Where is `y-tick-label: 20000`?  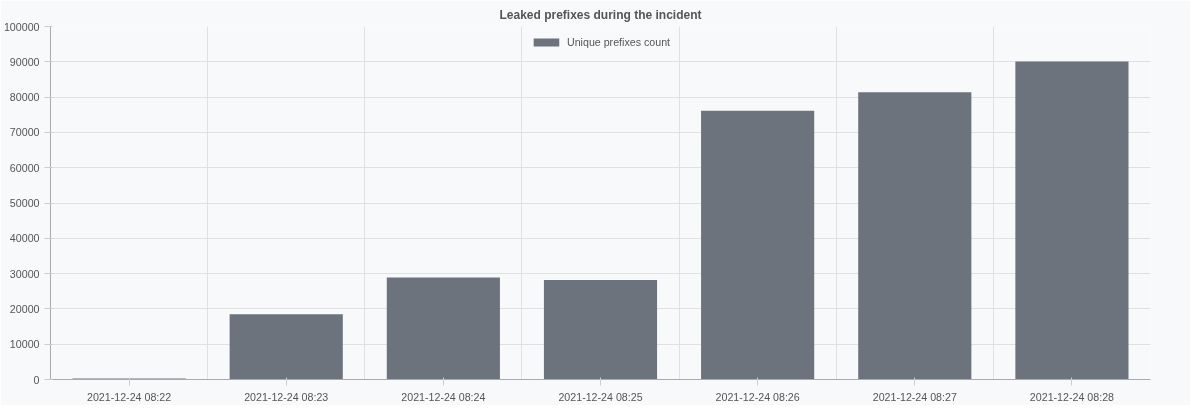 y-tick-label: 20000 is located at coordinates (24, 308).